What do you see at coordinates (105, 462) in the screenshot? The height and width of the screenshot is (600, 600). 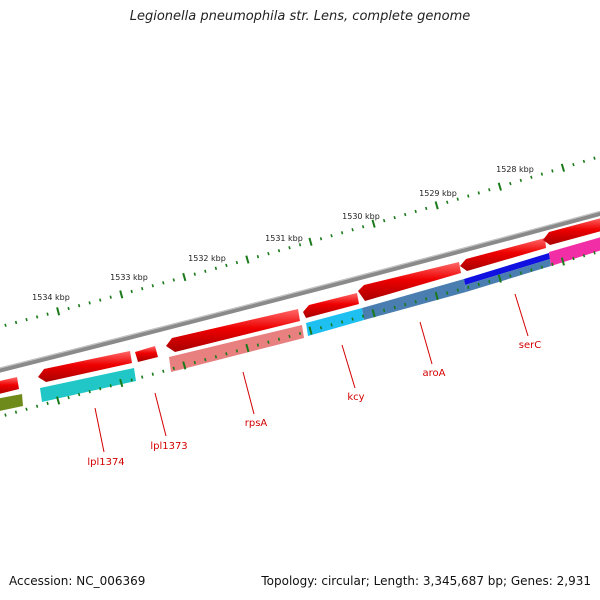 I see `gene-label: lpl1374` at bounding box center [105, 462].